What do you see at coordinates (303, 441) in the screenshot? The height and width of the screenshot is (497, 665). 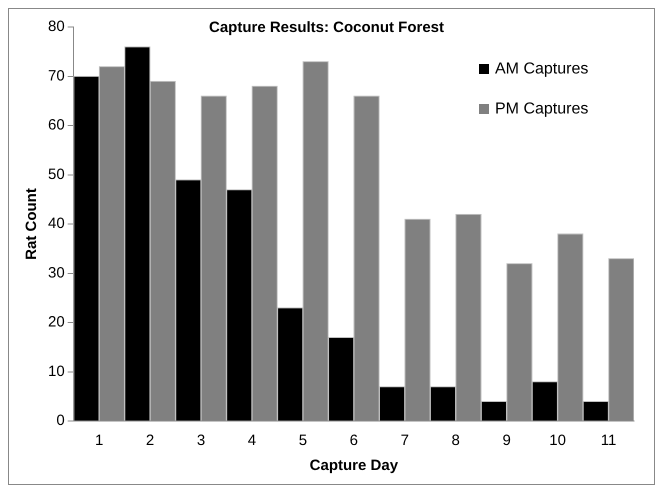 I see `x-tick-label: 5` at bounding box center [303, 441].